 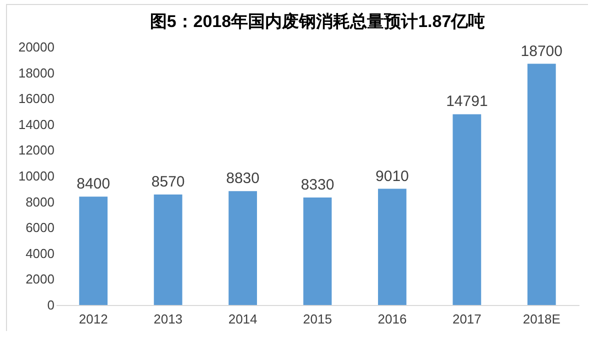 I want to click on x-tick-label: 2017, so click(x=467, y=319).